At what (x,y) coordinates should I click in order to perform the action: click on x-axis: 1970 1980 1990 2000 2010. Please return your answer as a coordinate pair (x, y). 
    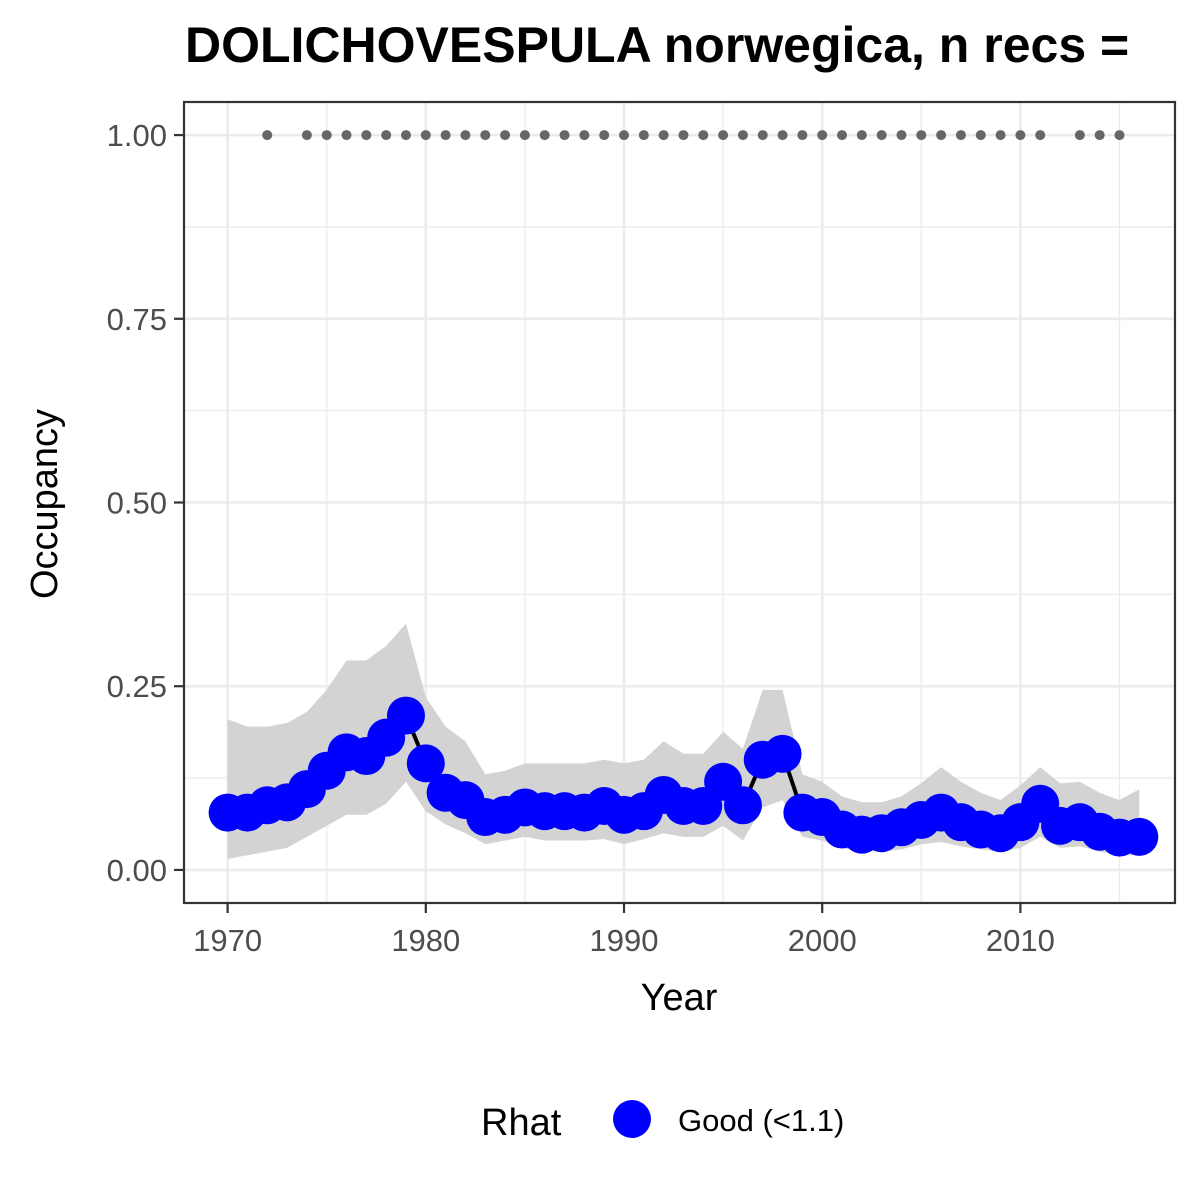
    Looking at the image, I should click on (624, 930).